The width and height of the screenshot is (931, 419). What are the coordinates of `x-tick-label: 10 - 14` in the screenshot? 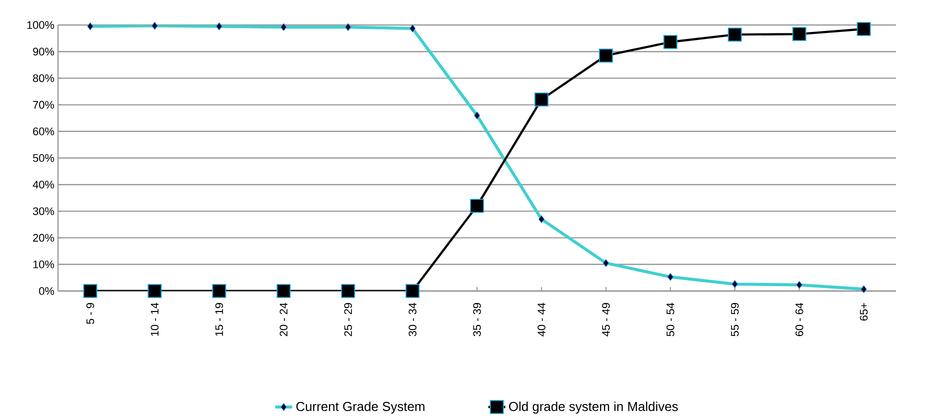 It's located at (154, 319).